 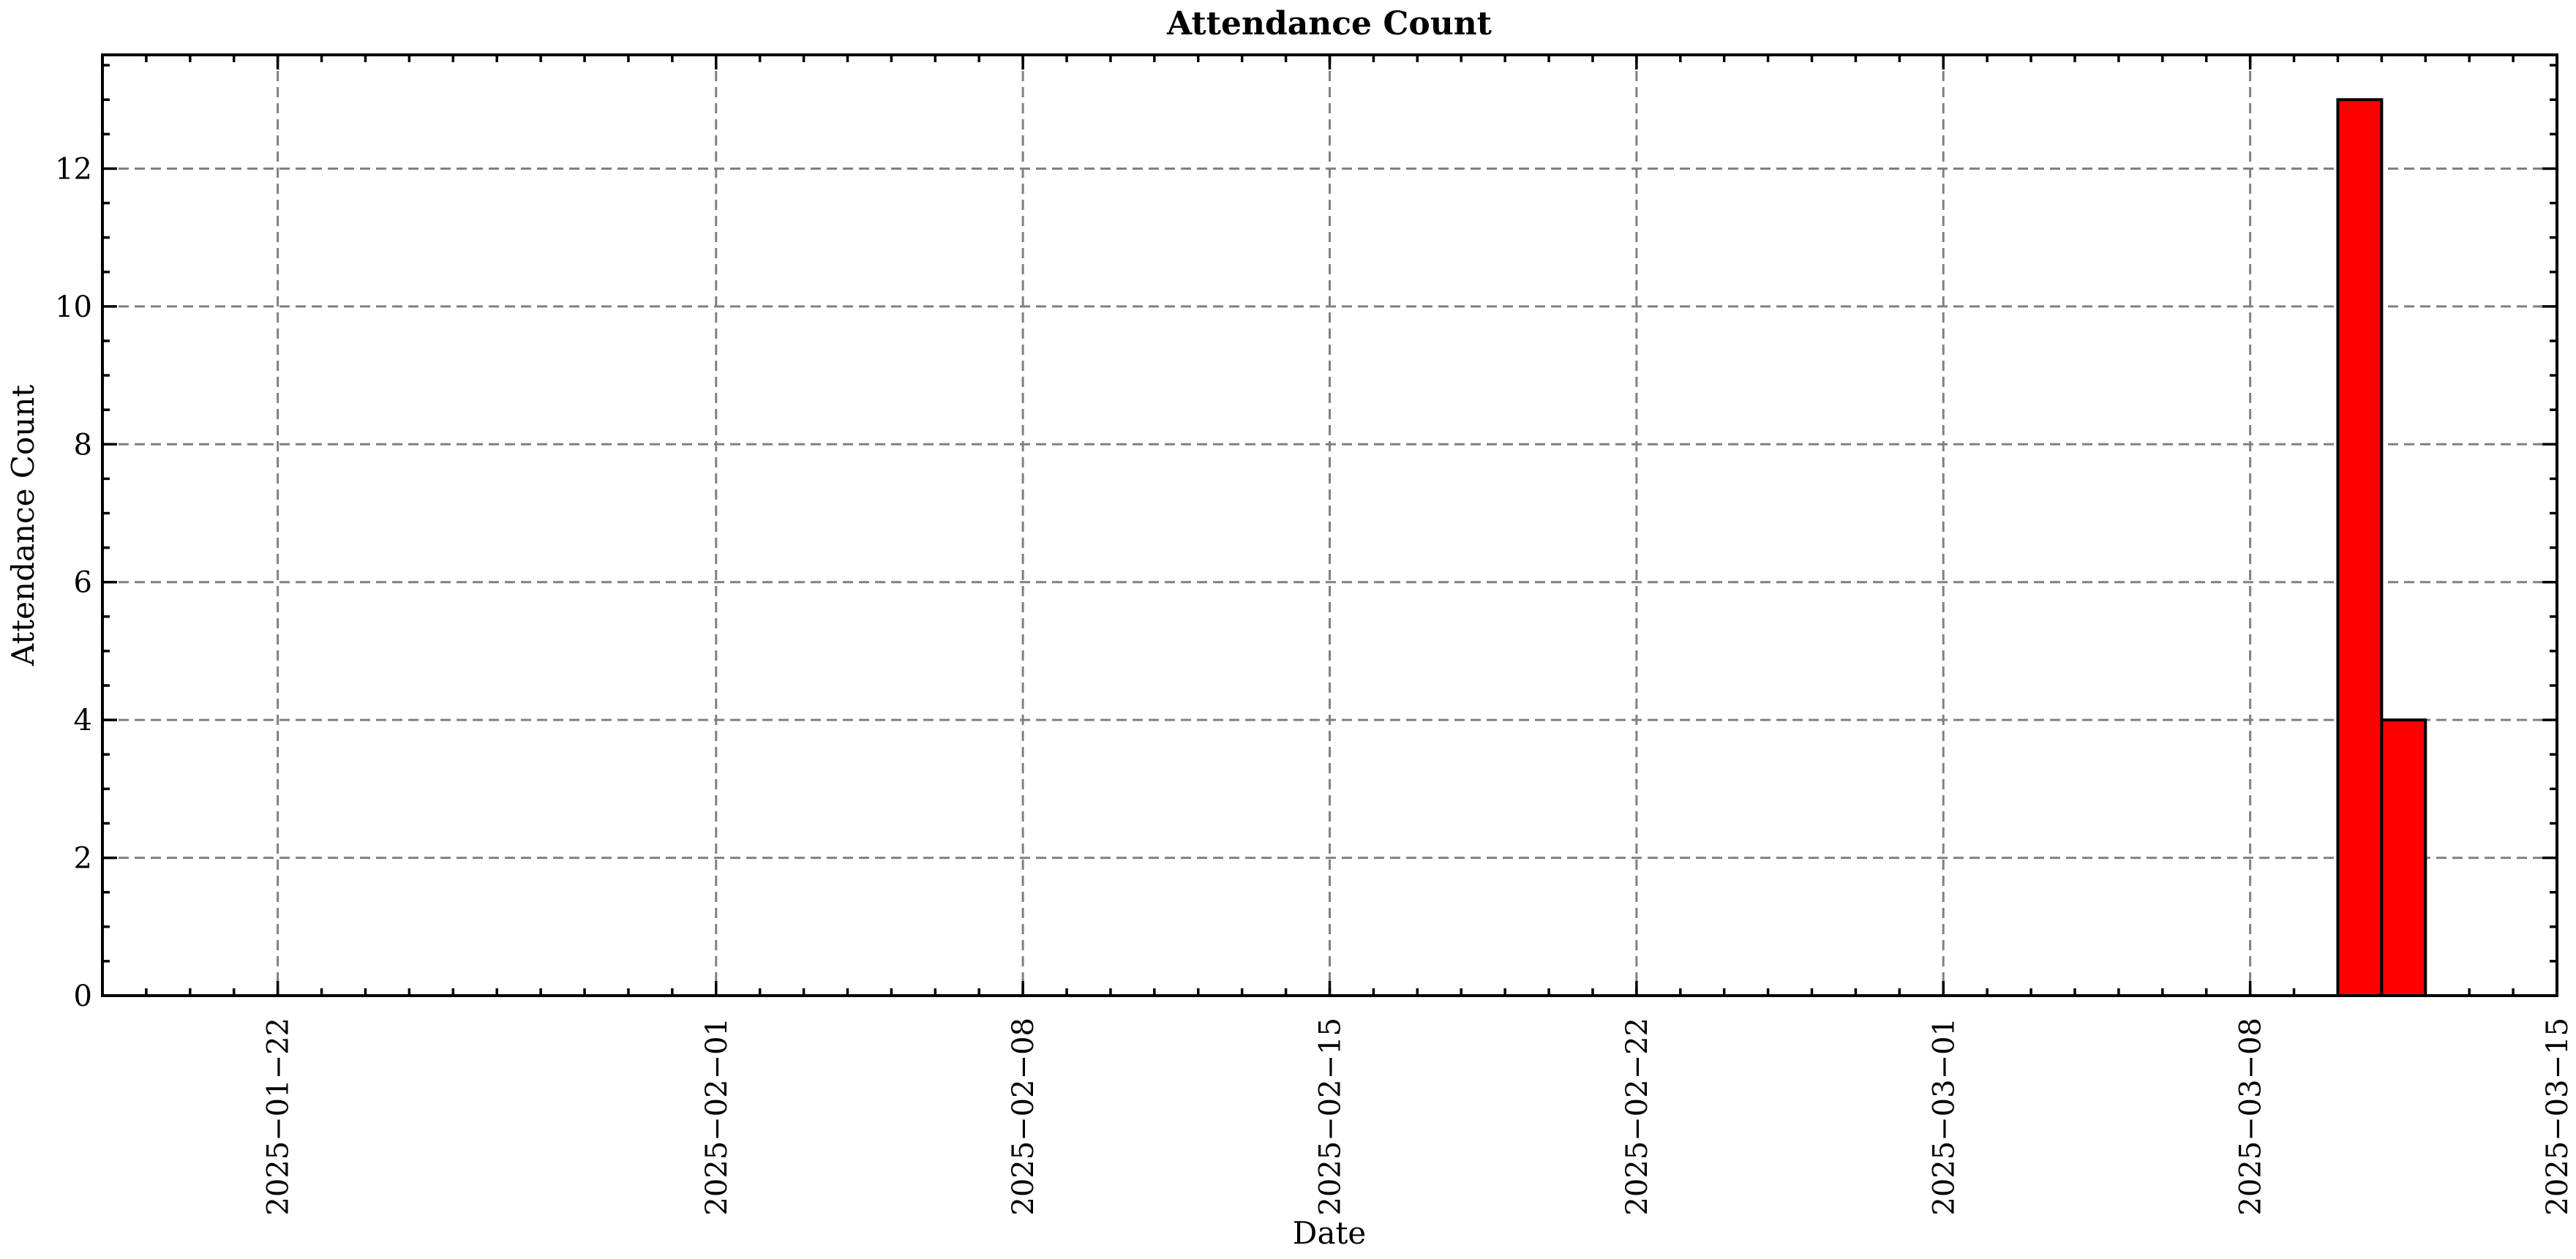 What do you see at coordinates (279, 1117) in the screenshot?
I see `x-tick-label: 2025−01−22` at bounding box center [279, 1117].